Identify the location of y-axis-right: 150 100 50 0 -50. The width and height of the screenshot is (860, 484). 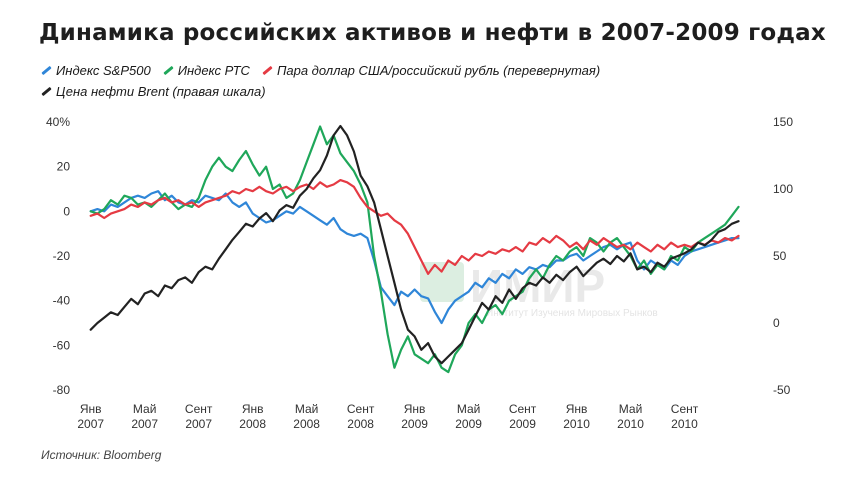
(783, 256).